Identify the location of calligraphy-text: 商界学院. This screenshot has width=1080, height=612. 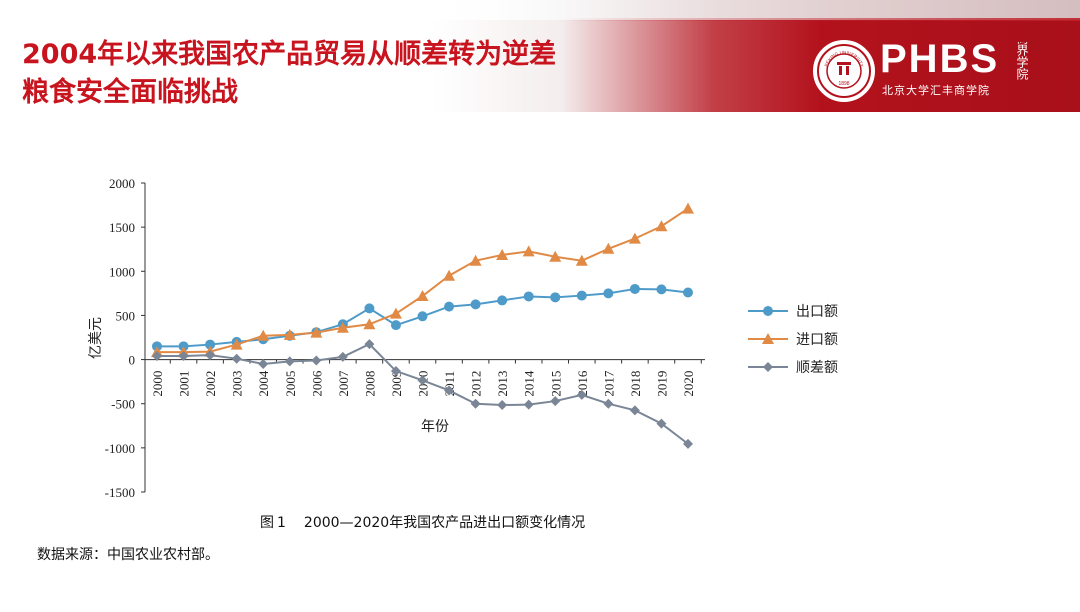
(1022, 61).